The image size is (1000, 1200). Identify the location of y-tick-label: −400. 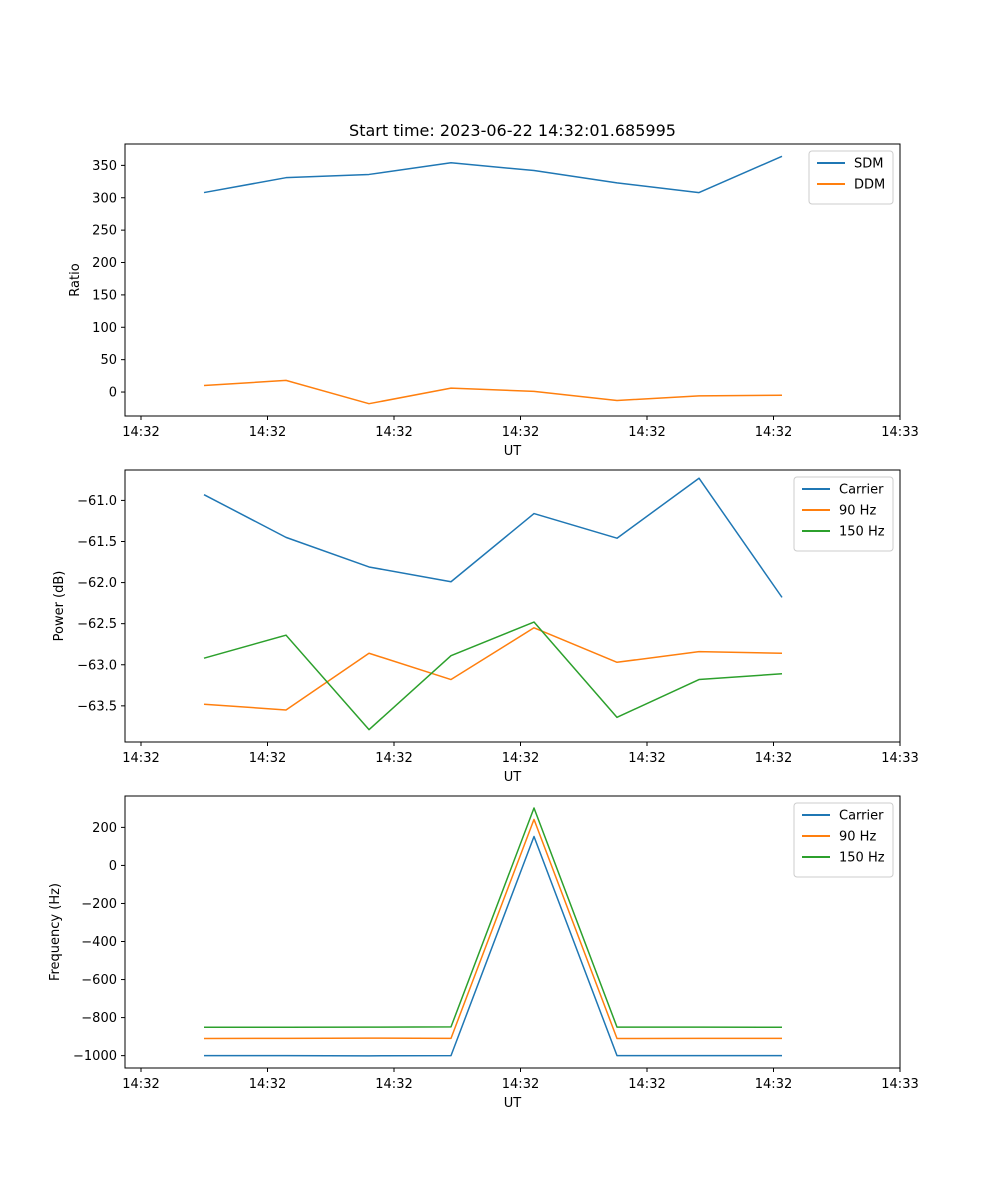
(99, 942).